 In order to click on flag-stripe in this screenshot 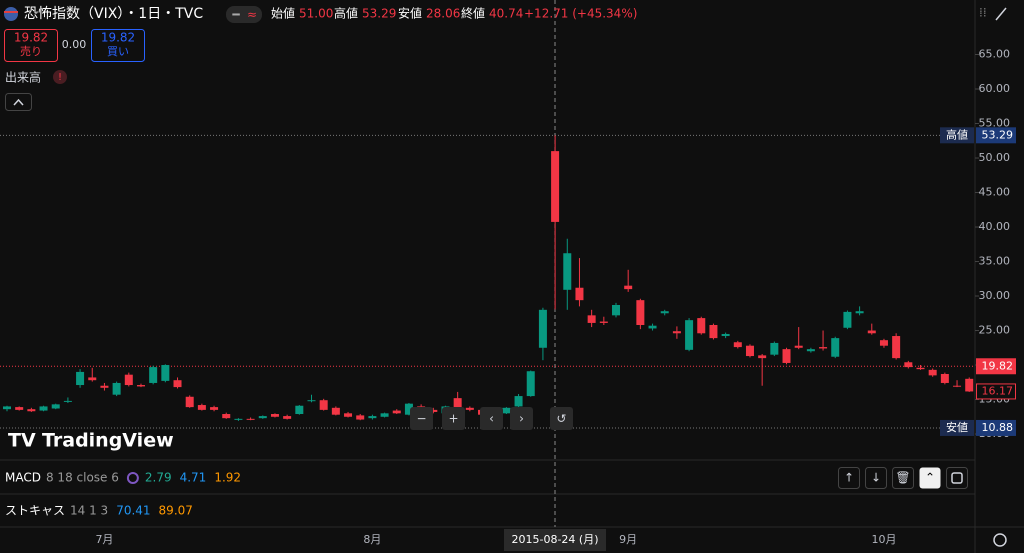, I will do `click(11, 12)`.